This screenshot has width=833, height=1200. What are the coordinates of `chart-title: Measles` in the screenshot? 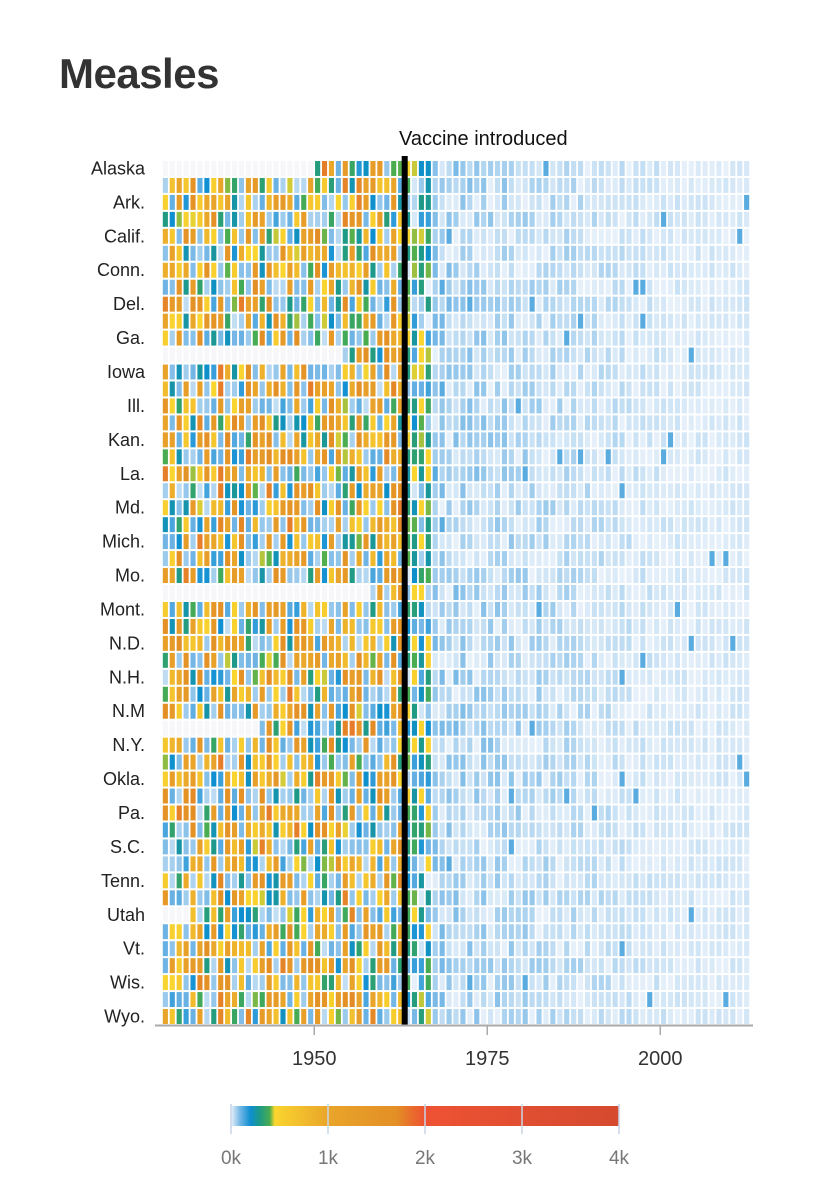 It's located at (139, 73).